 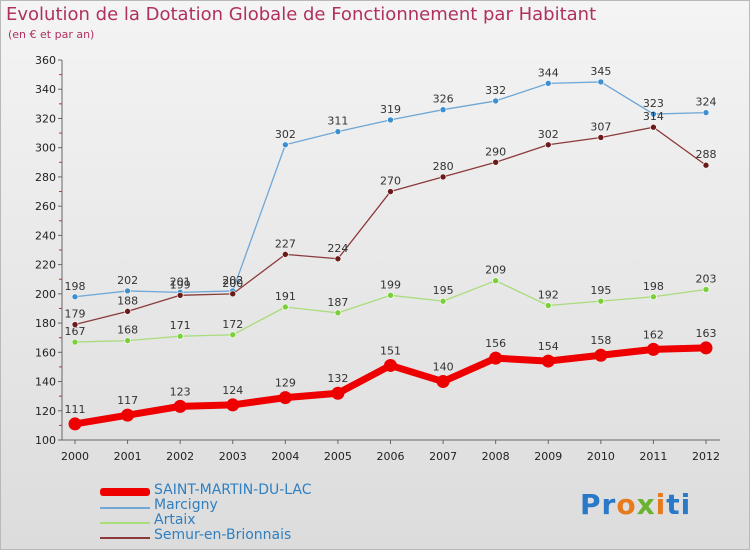 I want to click on data-label-artaix: 199, so click(x=390, y=284).